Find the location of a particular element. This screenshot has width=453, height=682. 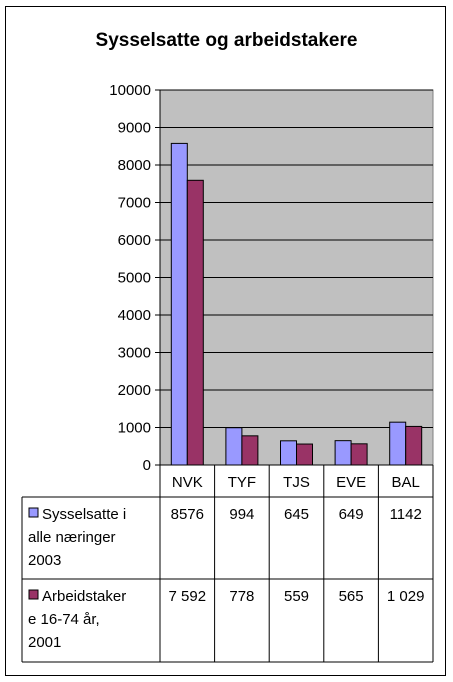

data-label: 1 029 is located at coordinates (406, 596).